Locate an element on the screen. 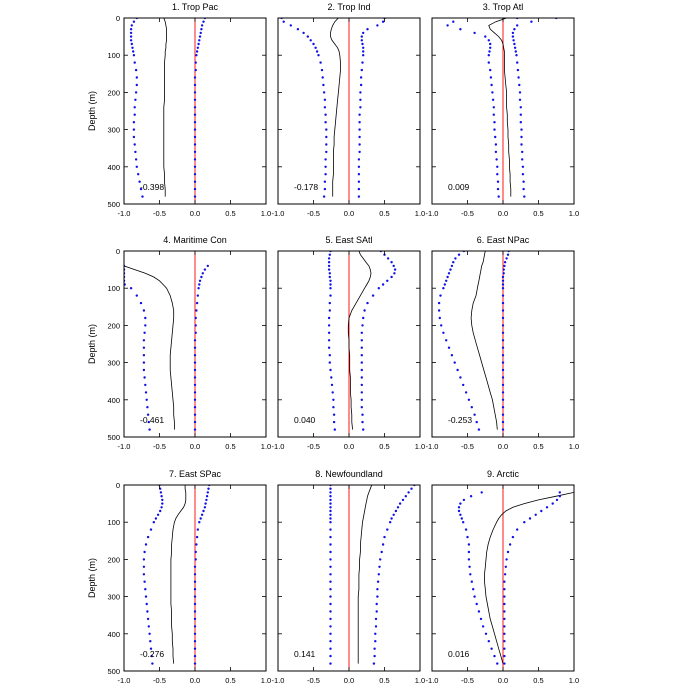 The height and width of the screenshot is (700, 700). x-tick-label: 0.5 is located at coordinates (538, 680).